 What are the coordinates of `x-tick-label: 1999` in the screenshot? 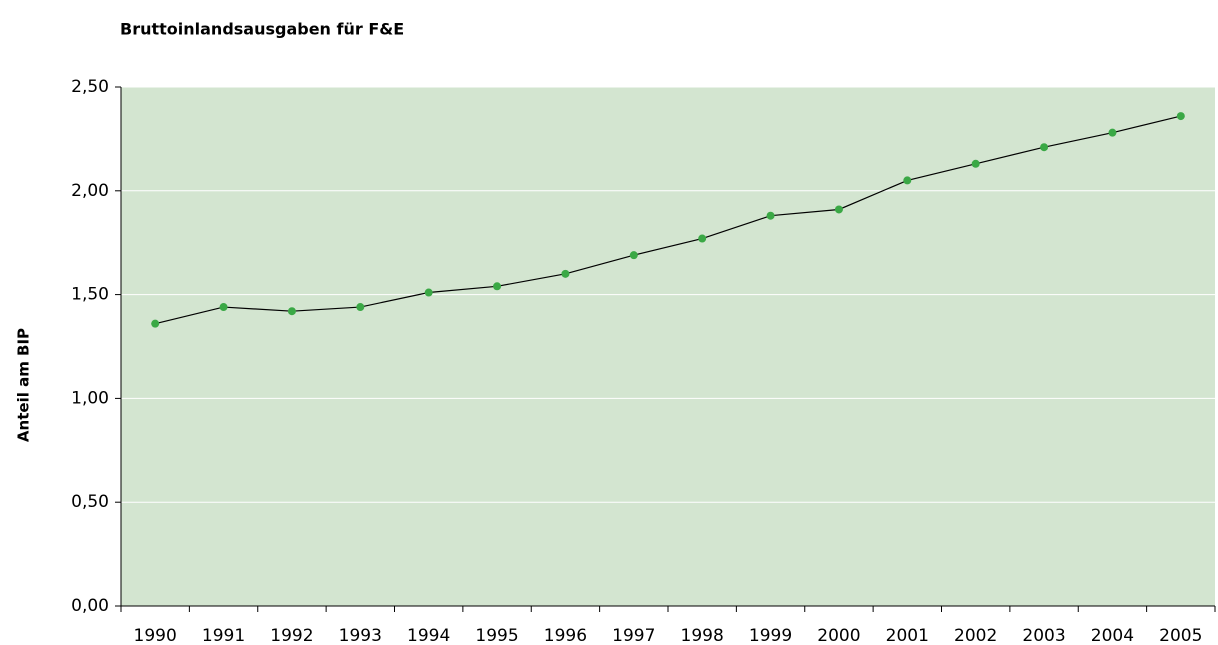 It's located at (770, 635).